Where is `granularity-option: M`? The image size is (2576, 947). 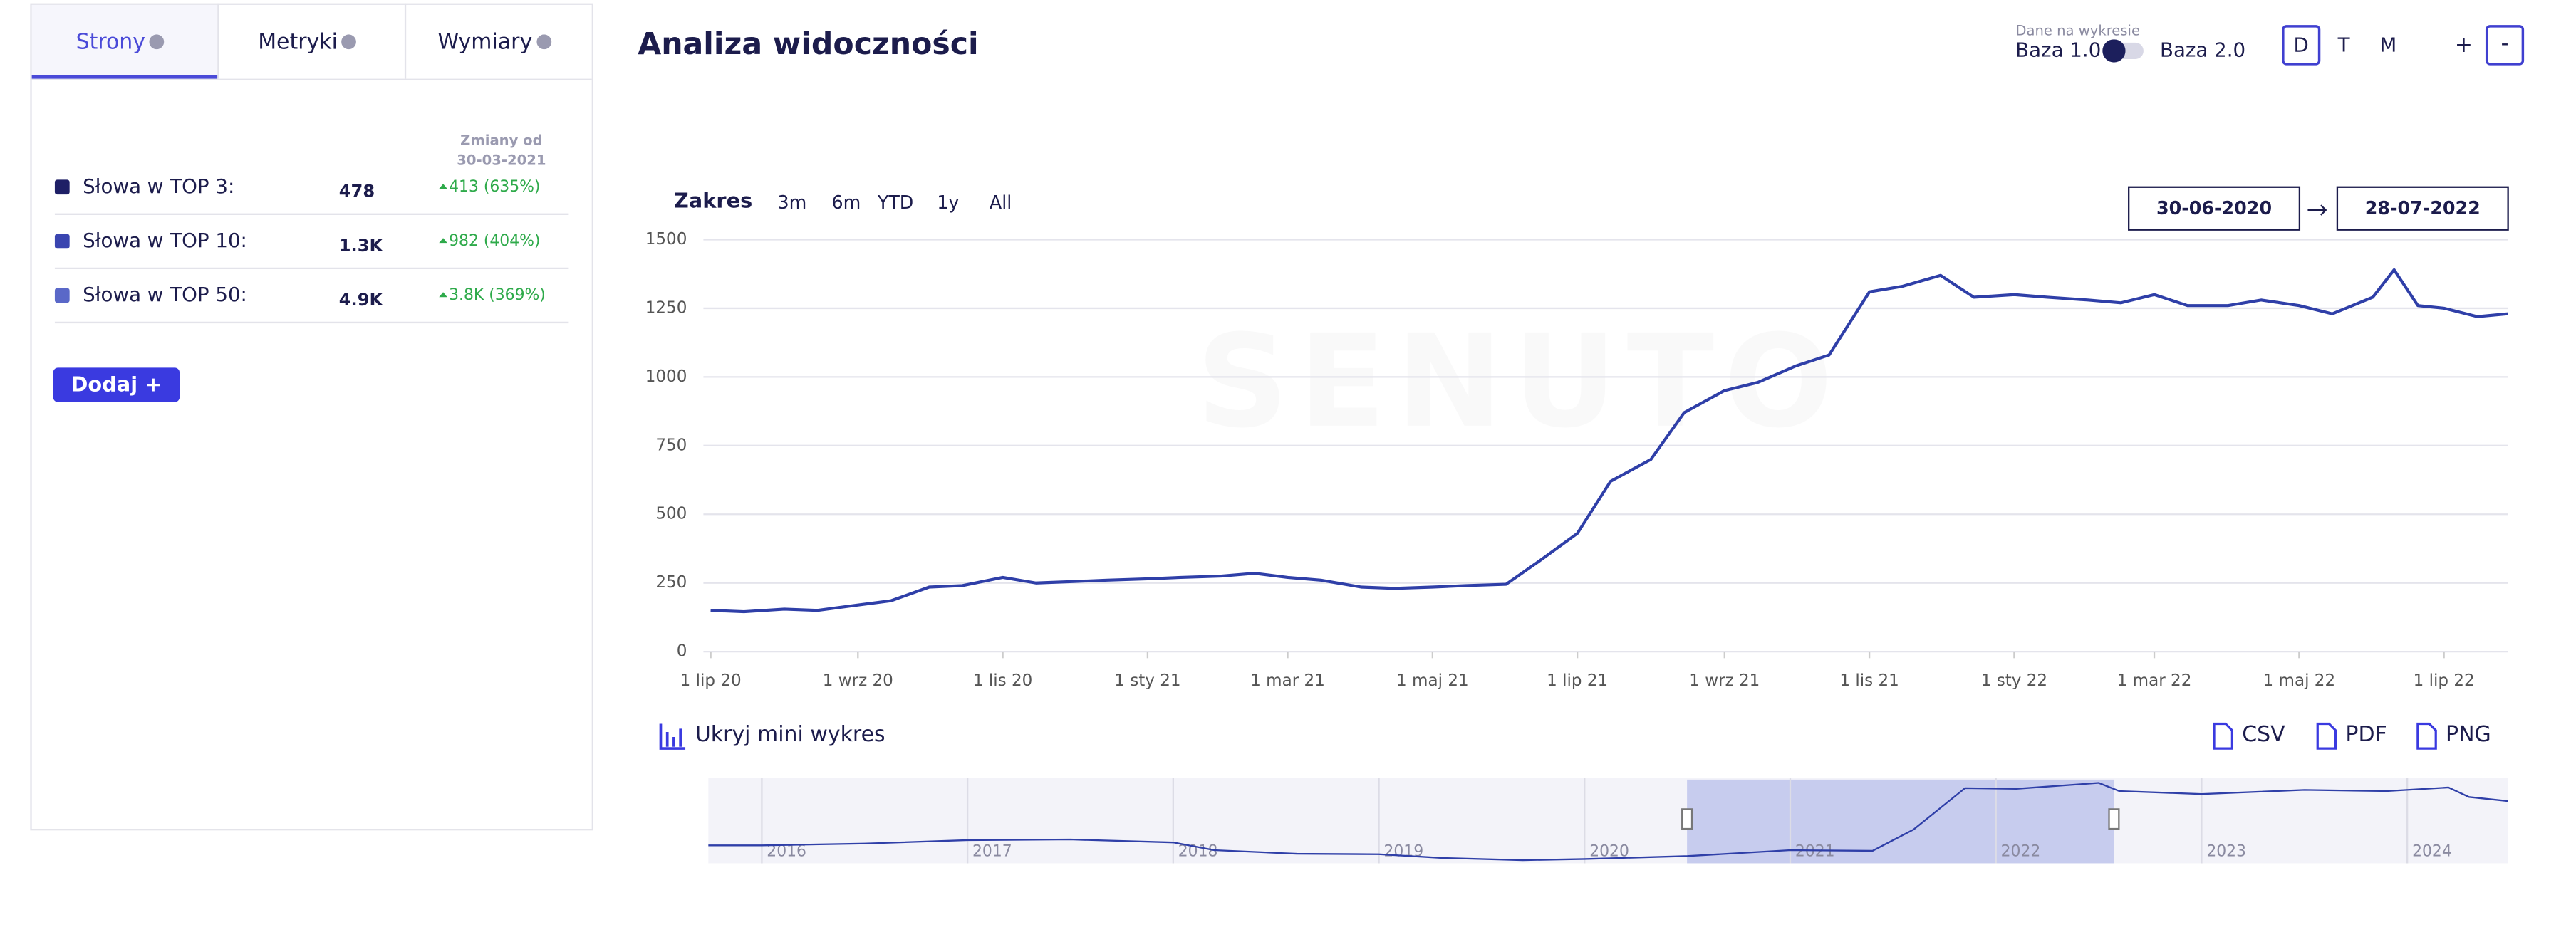
granularity-option: M is located at coordinates (2387, 45).